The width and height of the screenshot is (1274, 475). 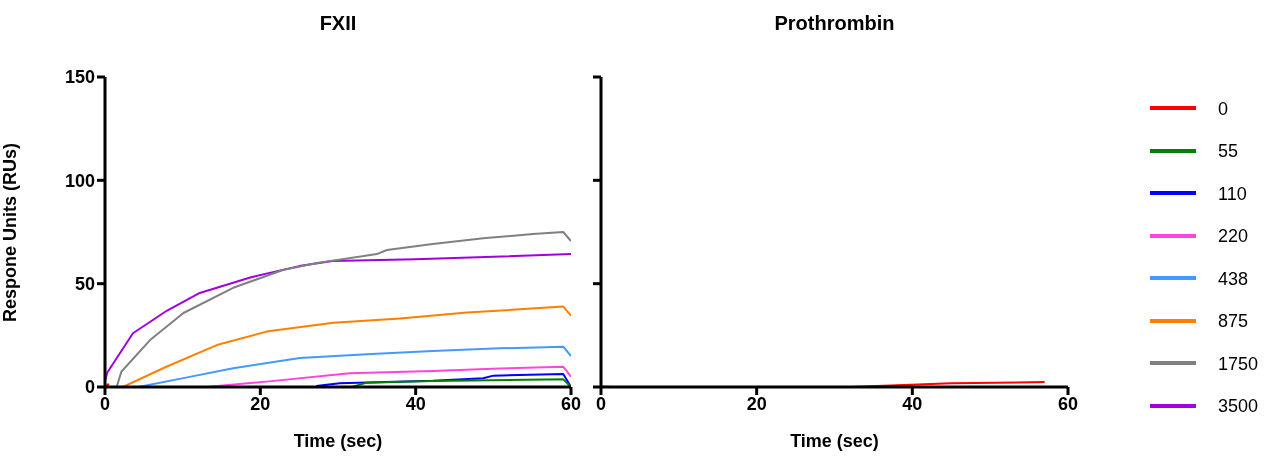 What do you see at coordinates (10, 232) in the screenshot?
I see `y-axis-title: Respone Units (RUs)` at bounding box center [10, 232].